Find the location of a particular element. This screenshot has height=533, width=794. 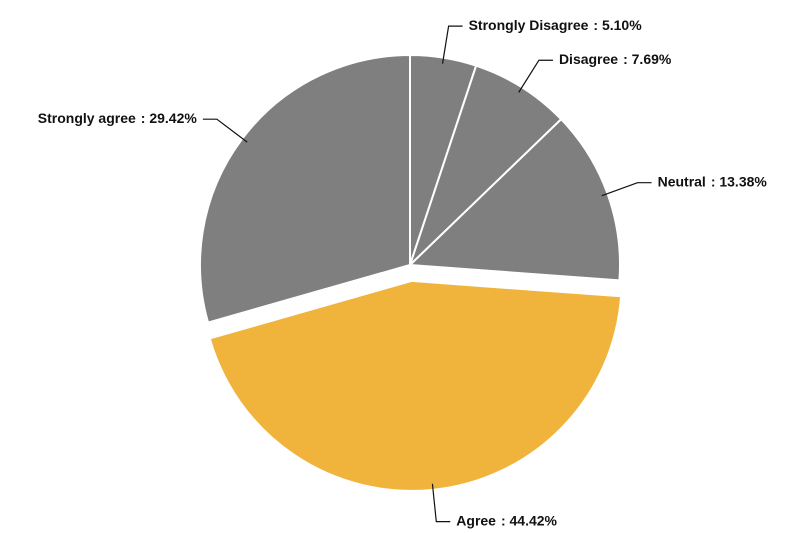

slice-label: Neutral : 13.38% is located at coordinates (713, 181).